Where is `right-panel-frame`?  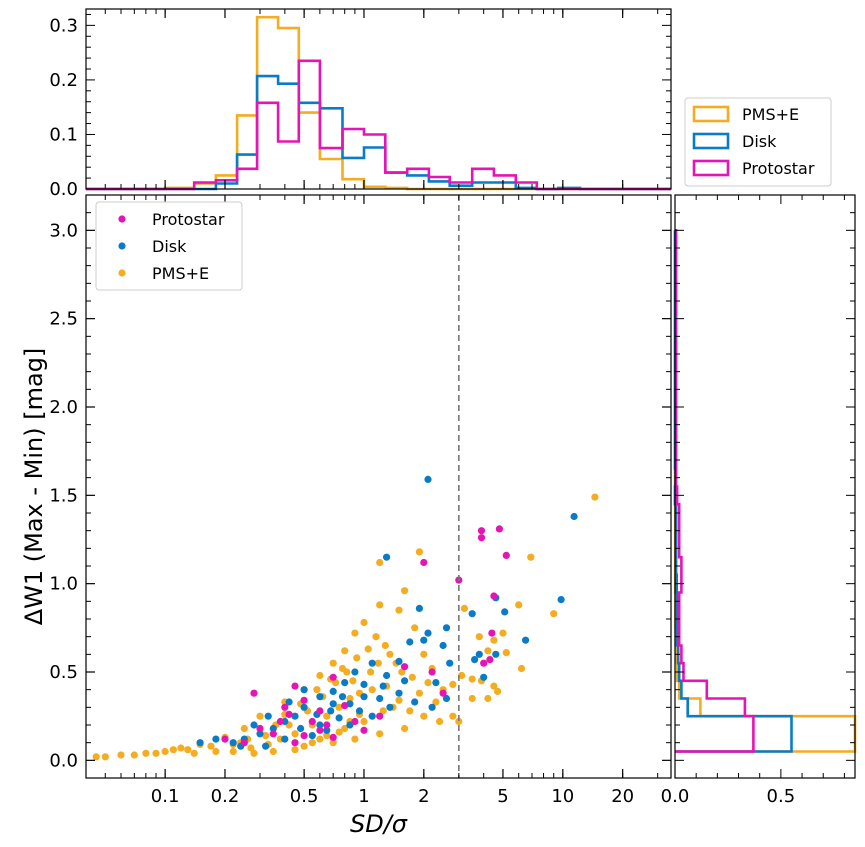
right-panel-frame is located at coordinates (765, 486).